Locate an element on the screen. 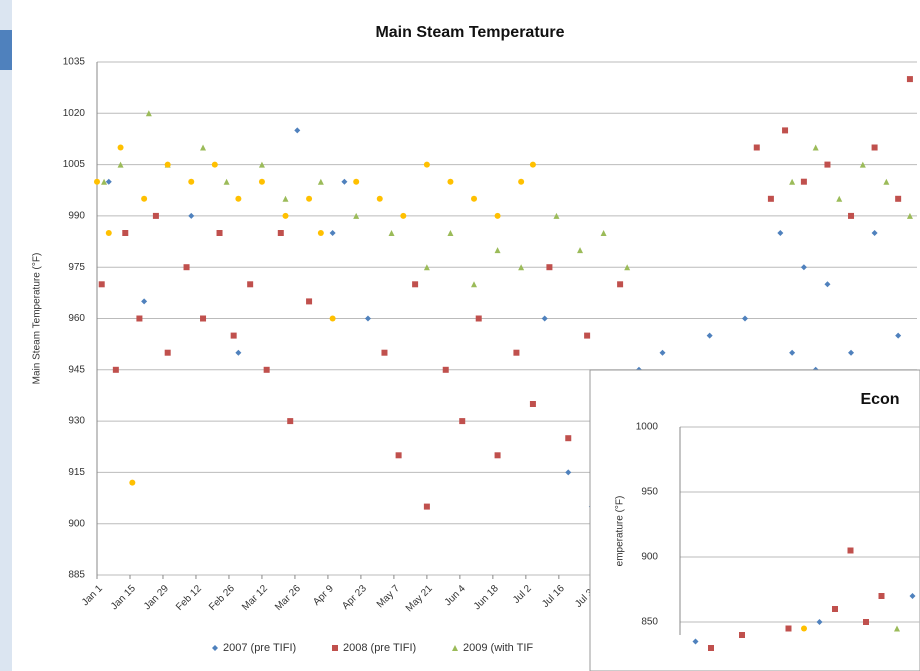  y-tick-label: 950 is located at coordinates (649, 492).